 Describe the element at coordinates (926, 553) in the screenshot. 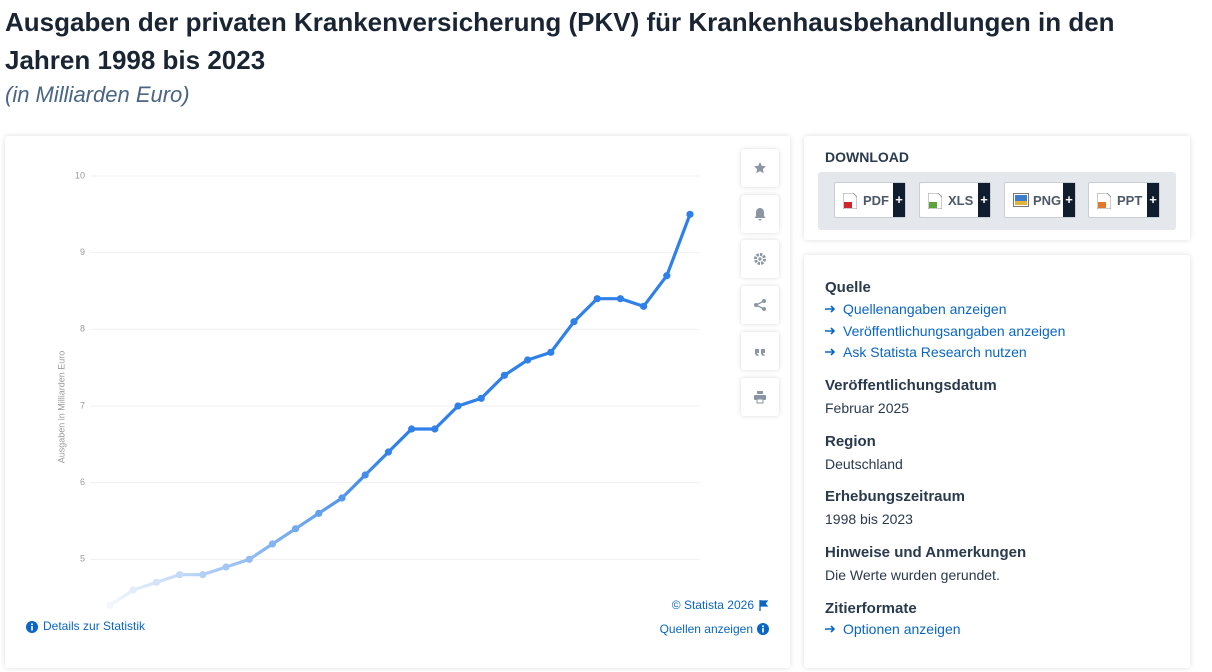

I see `section-heading: Hinweise und Anmerkungen` at that location.